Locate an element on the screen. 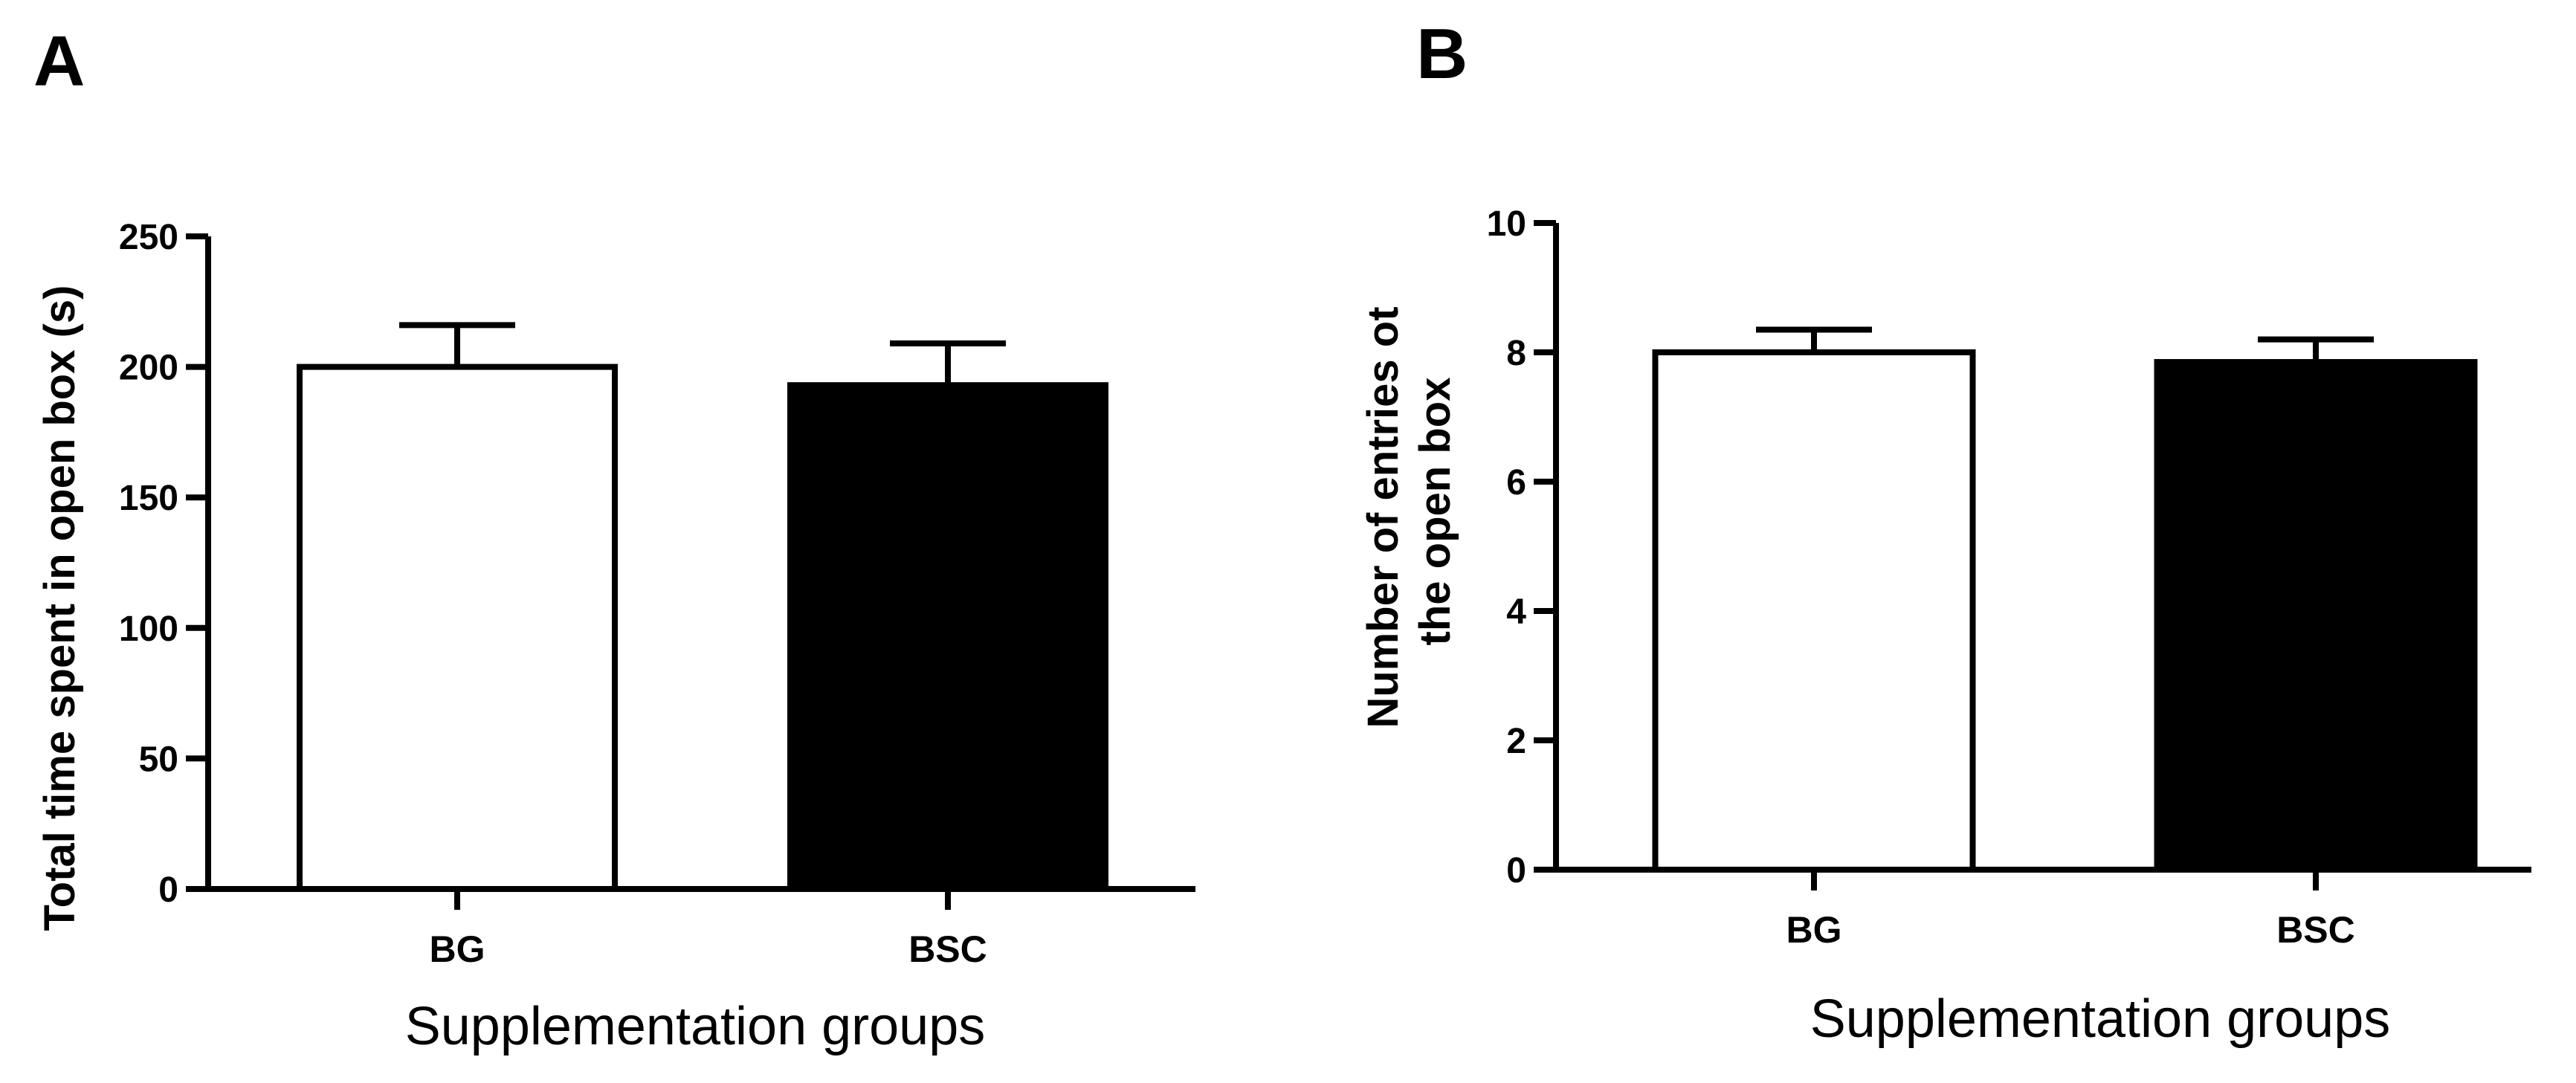 The image size is (2576, 1083). panel-b-errorbar-bg is located at coordinates (1814, 339).